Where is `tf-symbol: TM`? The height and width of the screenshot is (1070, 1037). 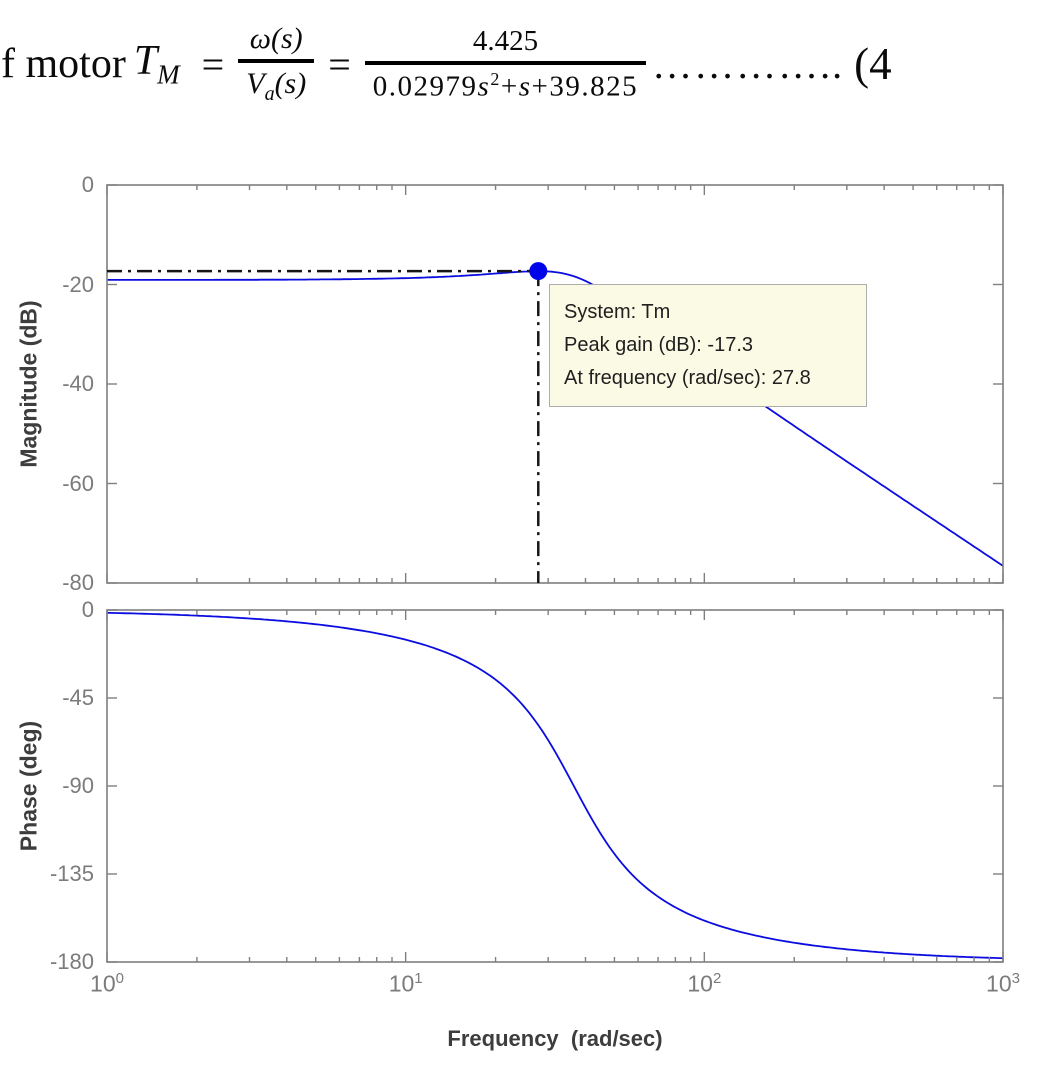 tf-symbol: TM is located at coordinates (157, 63).